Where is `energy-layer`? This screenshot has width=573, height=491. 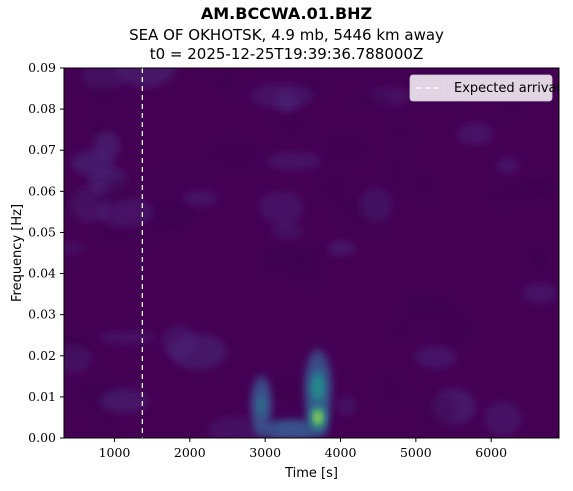
energy-layer is located at coordinates (291, 393).